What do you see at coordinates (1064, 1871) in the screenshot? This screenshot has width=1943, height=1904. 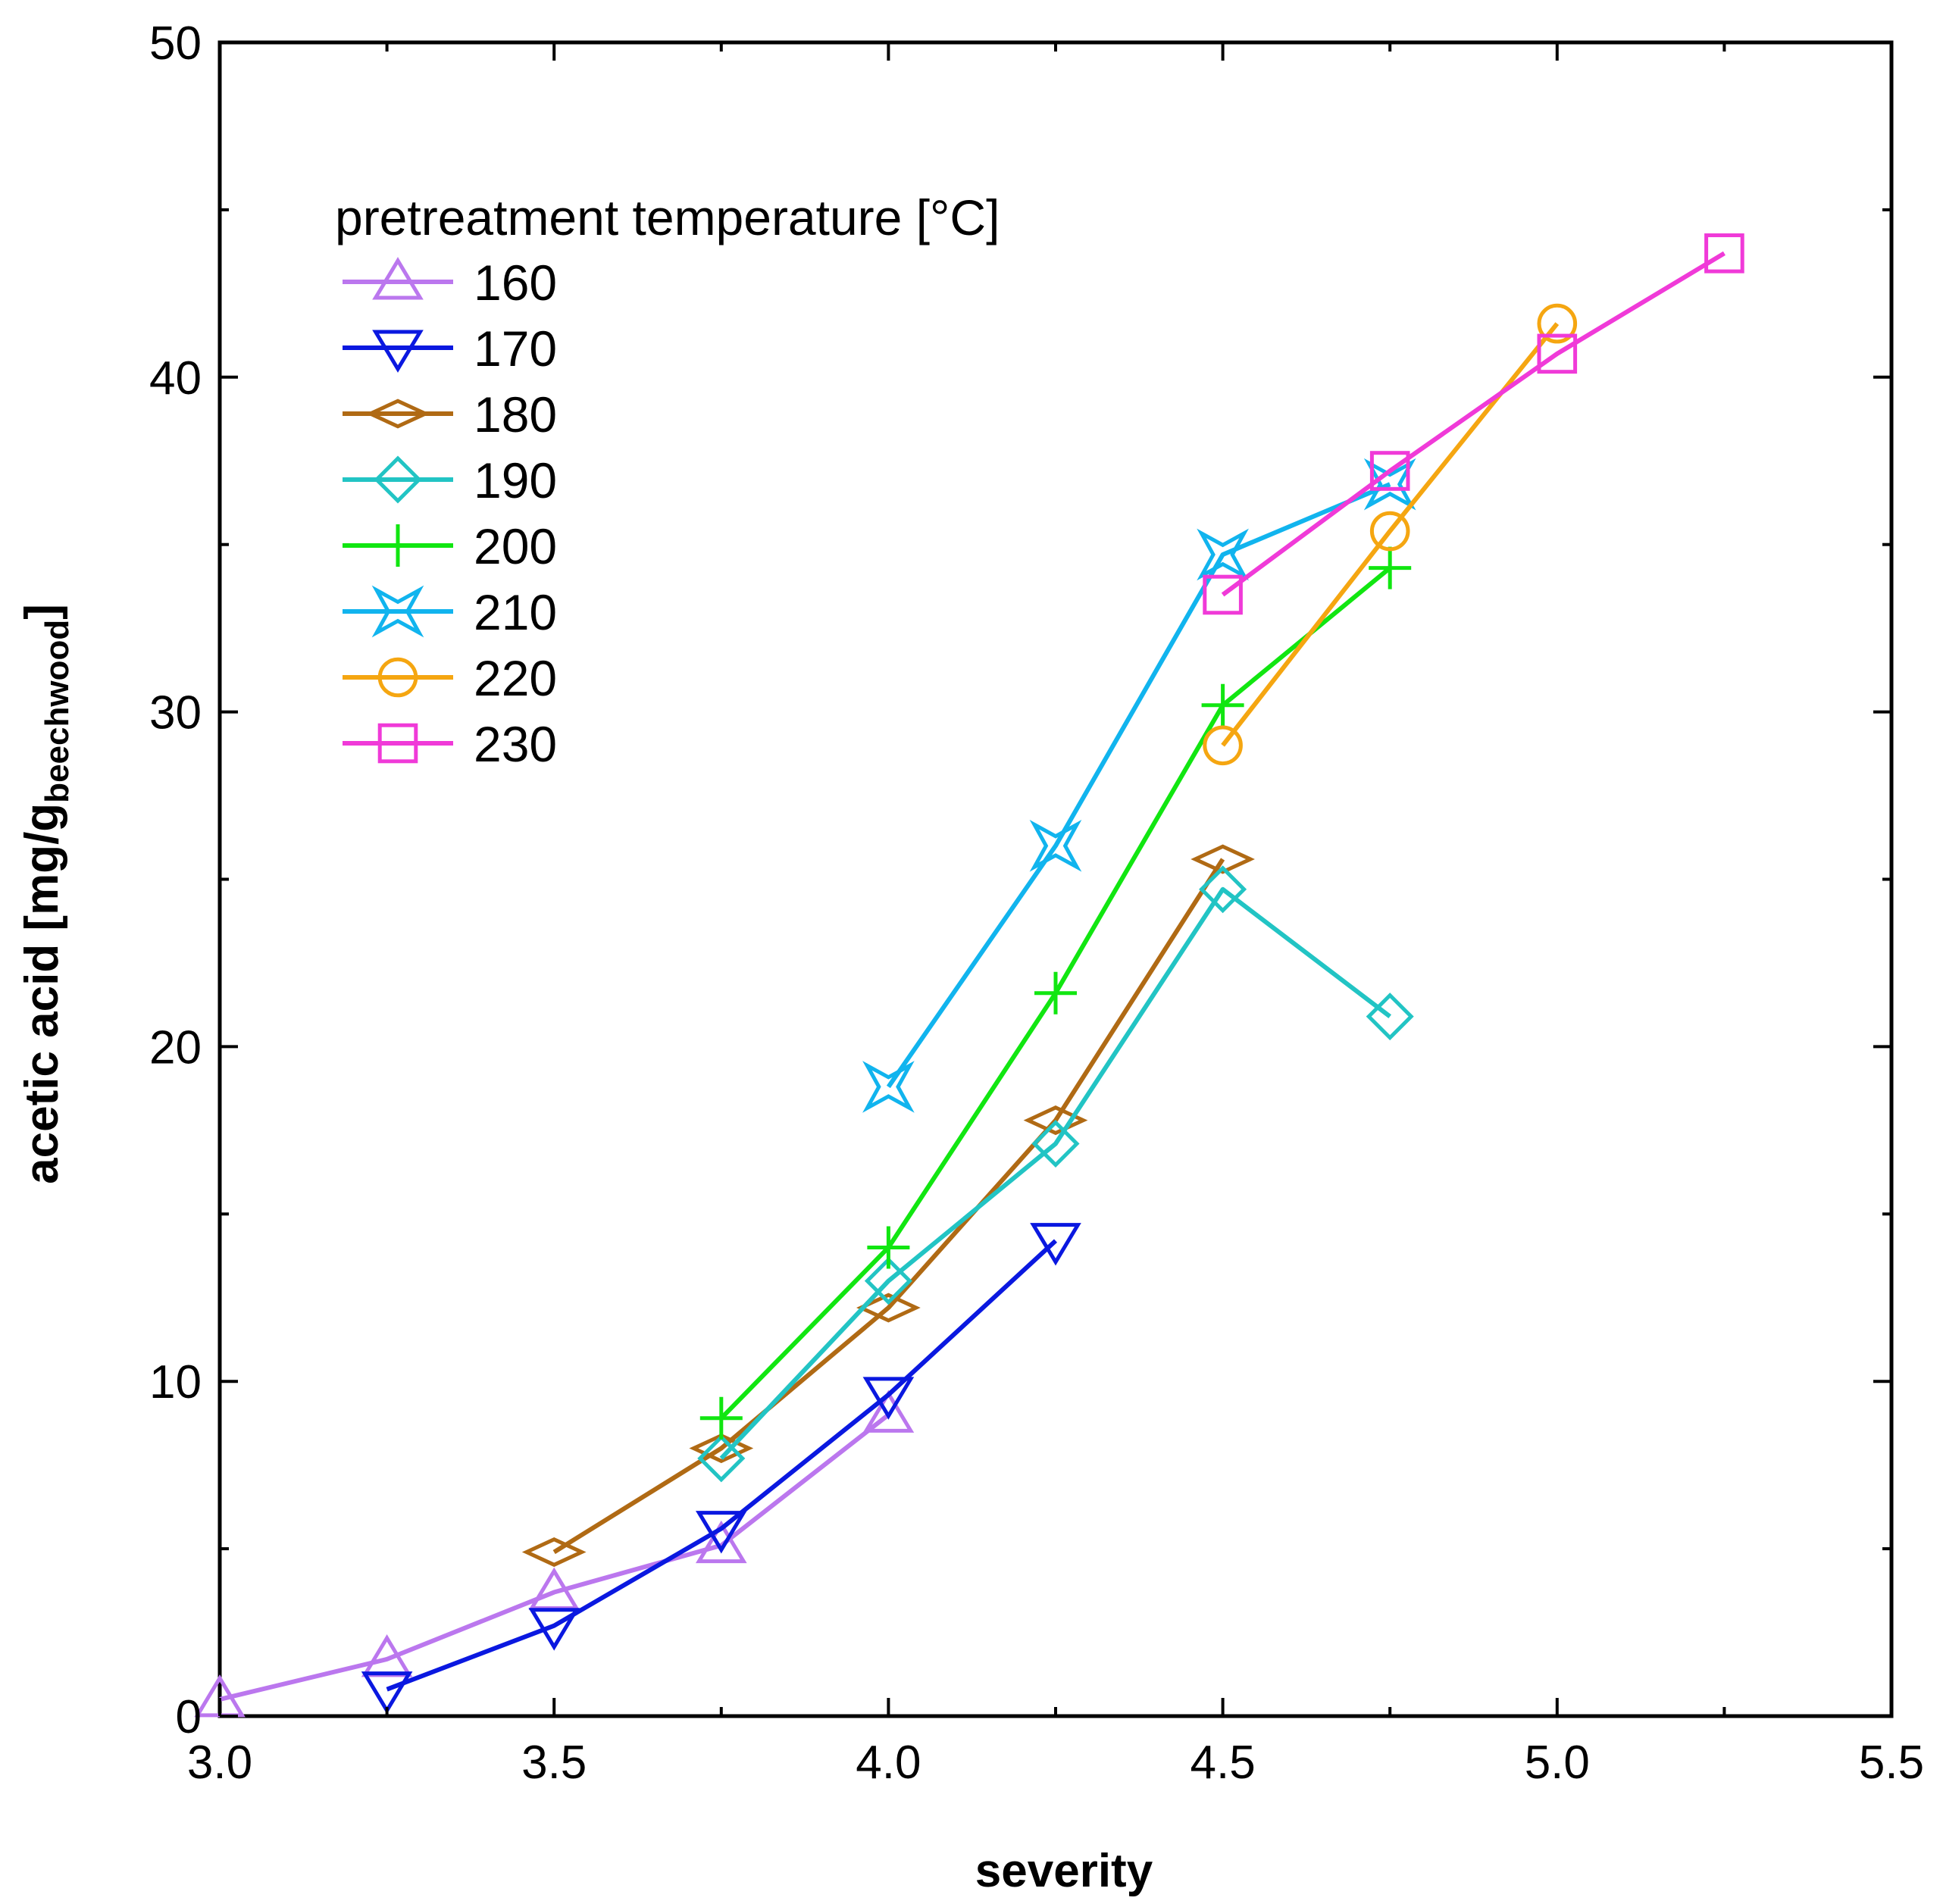 I see `x-axis-title: severity` at bounding box center [1064, 1871].